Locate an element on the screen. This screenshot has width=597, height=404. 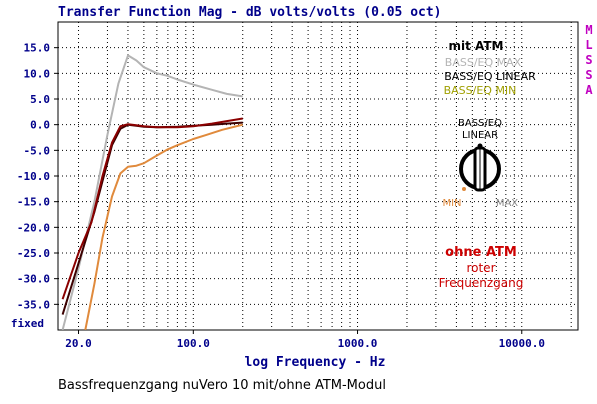
y-tick-label: 10.0 is located at coordinates (37, 73).